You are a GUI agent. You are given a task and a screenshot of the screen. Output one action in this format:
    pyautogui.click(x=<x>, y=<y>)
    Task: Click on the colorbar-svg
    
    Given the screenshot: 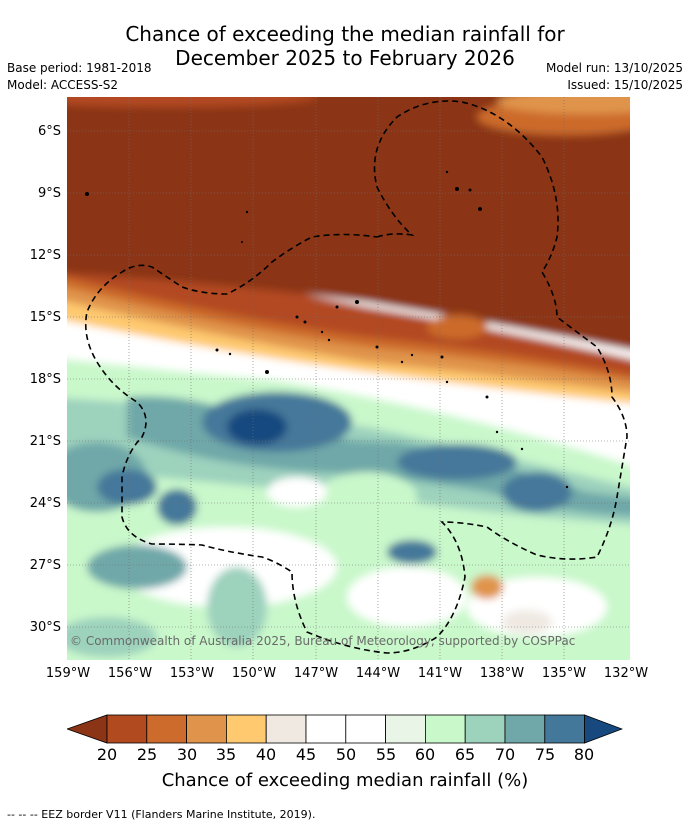 What is the action you would take?
    pyautogui.click(x=344, y=729)
    